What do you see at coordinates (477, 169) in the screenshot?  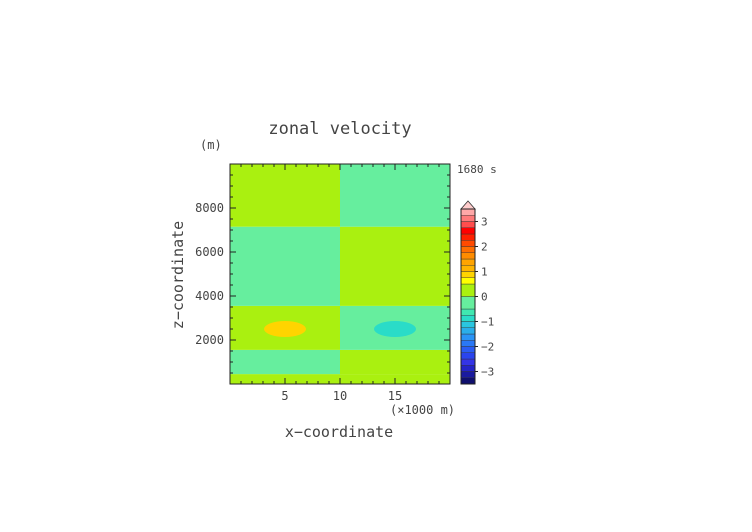 I see `time-label: 1680 s` at bounding box center [477, 169].